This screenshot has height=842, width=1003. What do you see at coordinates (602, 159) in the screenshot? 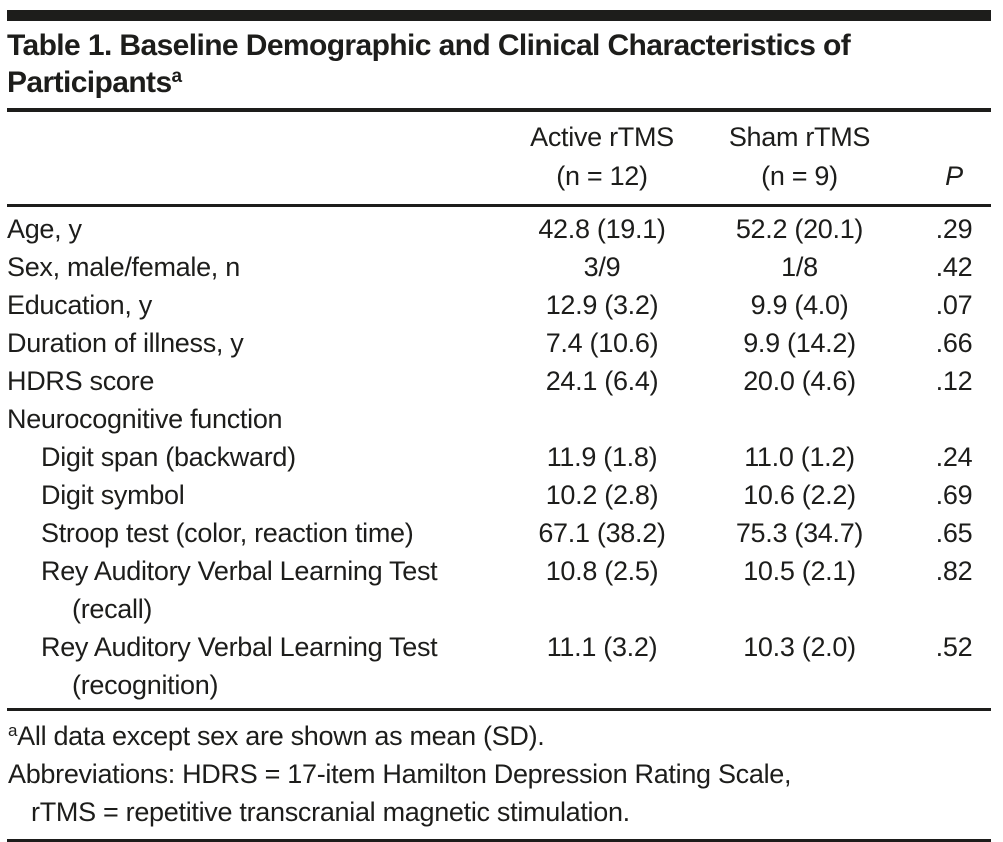
I see `header-active-rtms: Active rTMS (n = 12)` at bounding box center [602, 159].